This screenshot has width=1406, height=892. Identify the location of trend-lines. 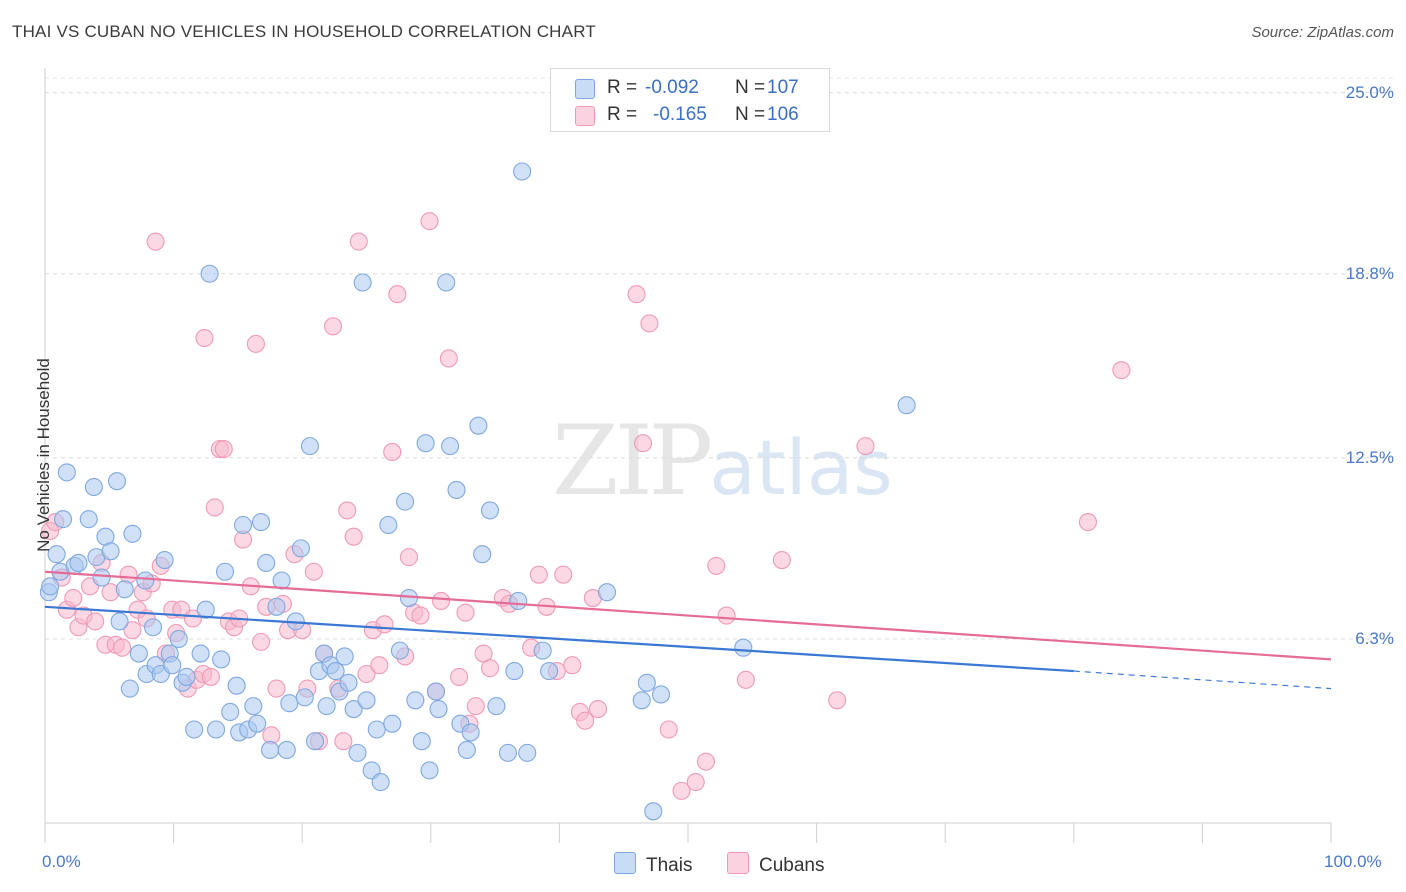
(688, 630).